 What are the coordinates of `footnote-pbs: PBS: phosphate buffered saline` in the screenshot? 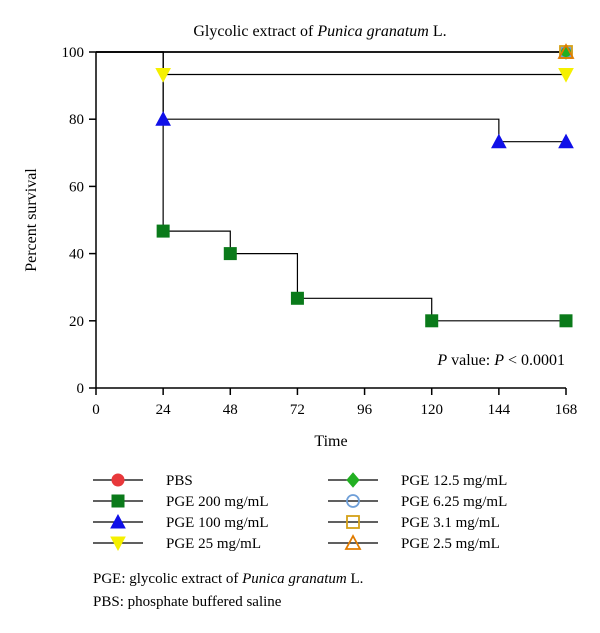 It's located at (187, 602).